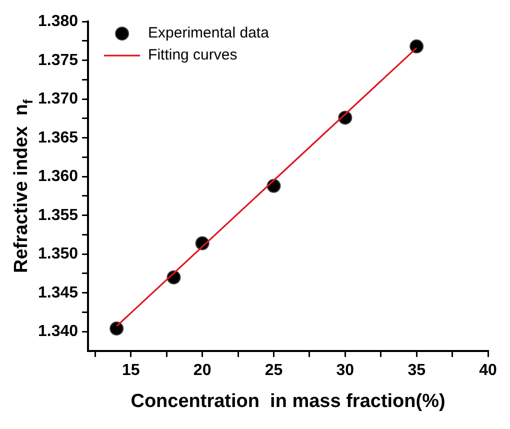 Image resolution: width=510 pixels, height=429 pixels. What do you see at coordinates (202, 371) in the screenshot?
I see `x-tick-label: 20` at bounding box center [202, 371].